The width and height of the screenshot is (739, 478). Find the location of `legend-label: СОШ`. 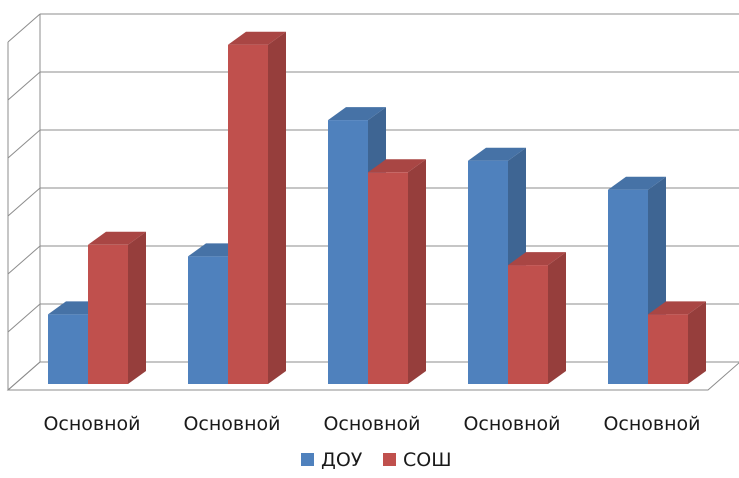

legend-label: СОШ is located at coordinates (427, 460).